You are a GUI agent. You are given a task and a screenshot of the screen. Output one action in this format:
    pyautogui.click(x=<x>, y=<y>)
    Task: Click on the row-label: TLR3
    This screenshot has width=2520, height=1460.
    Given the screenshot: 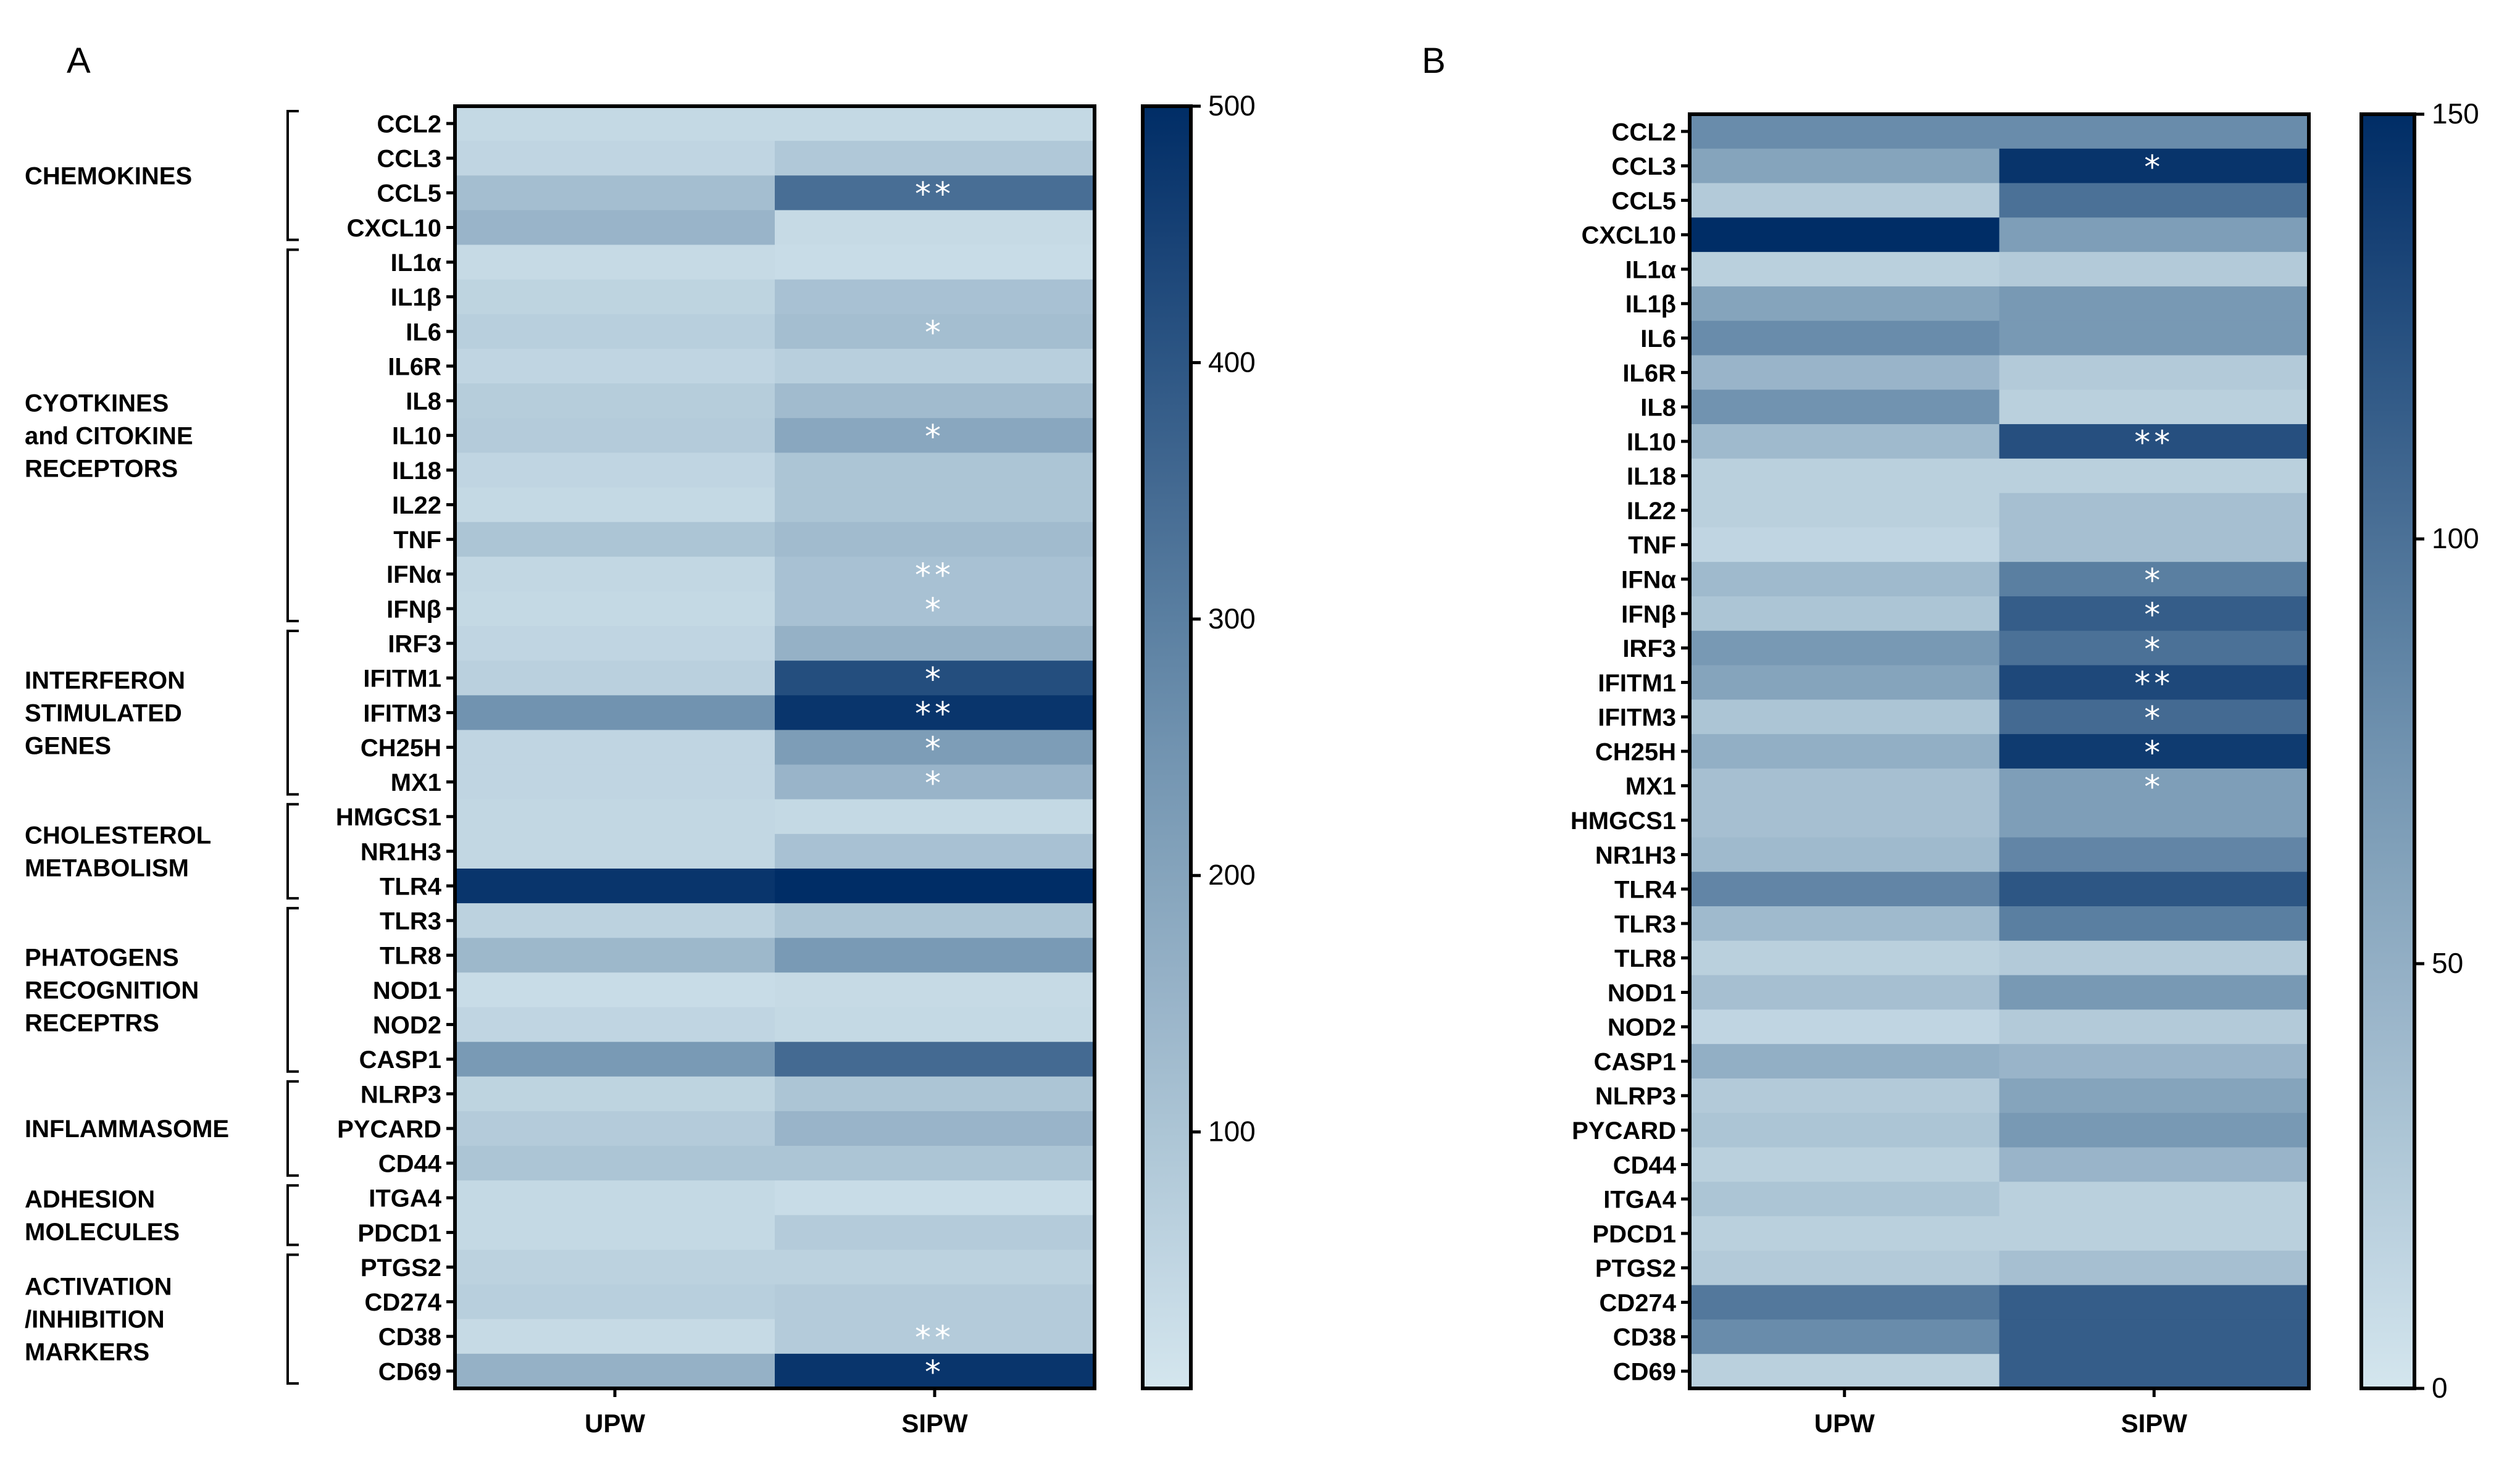 What is the action you would take?
    pyautogui.click(x=410, y=921)
    